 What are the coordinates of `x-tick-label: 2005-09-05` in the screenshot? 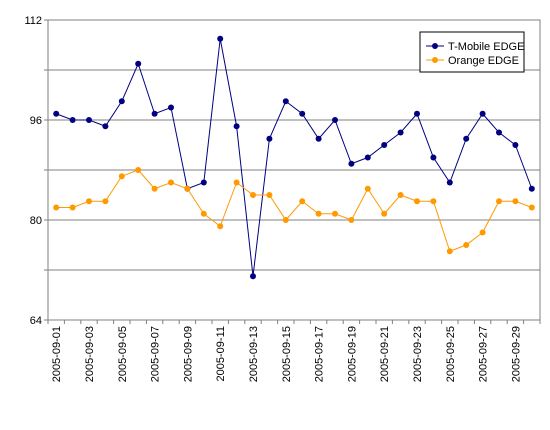 It's located at (123, 354).